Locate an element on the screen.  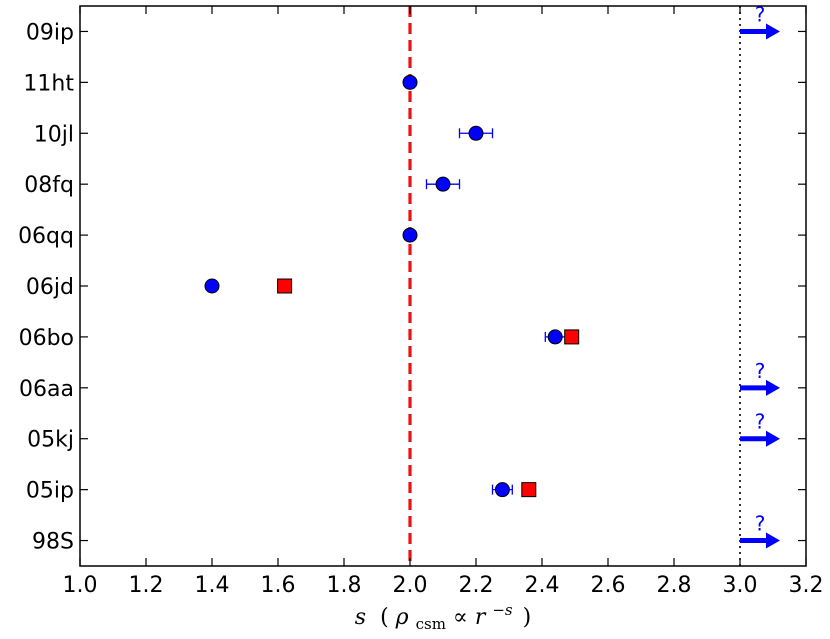
y-tick-label: 06aa is located at coordinates (46, 389).